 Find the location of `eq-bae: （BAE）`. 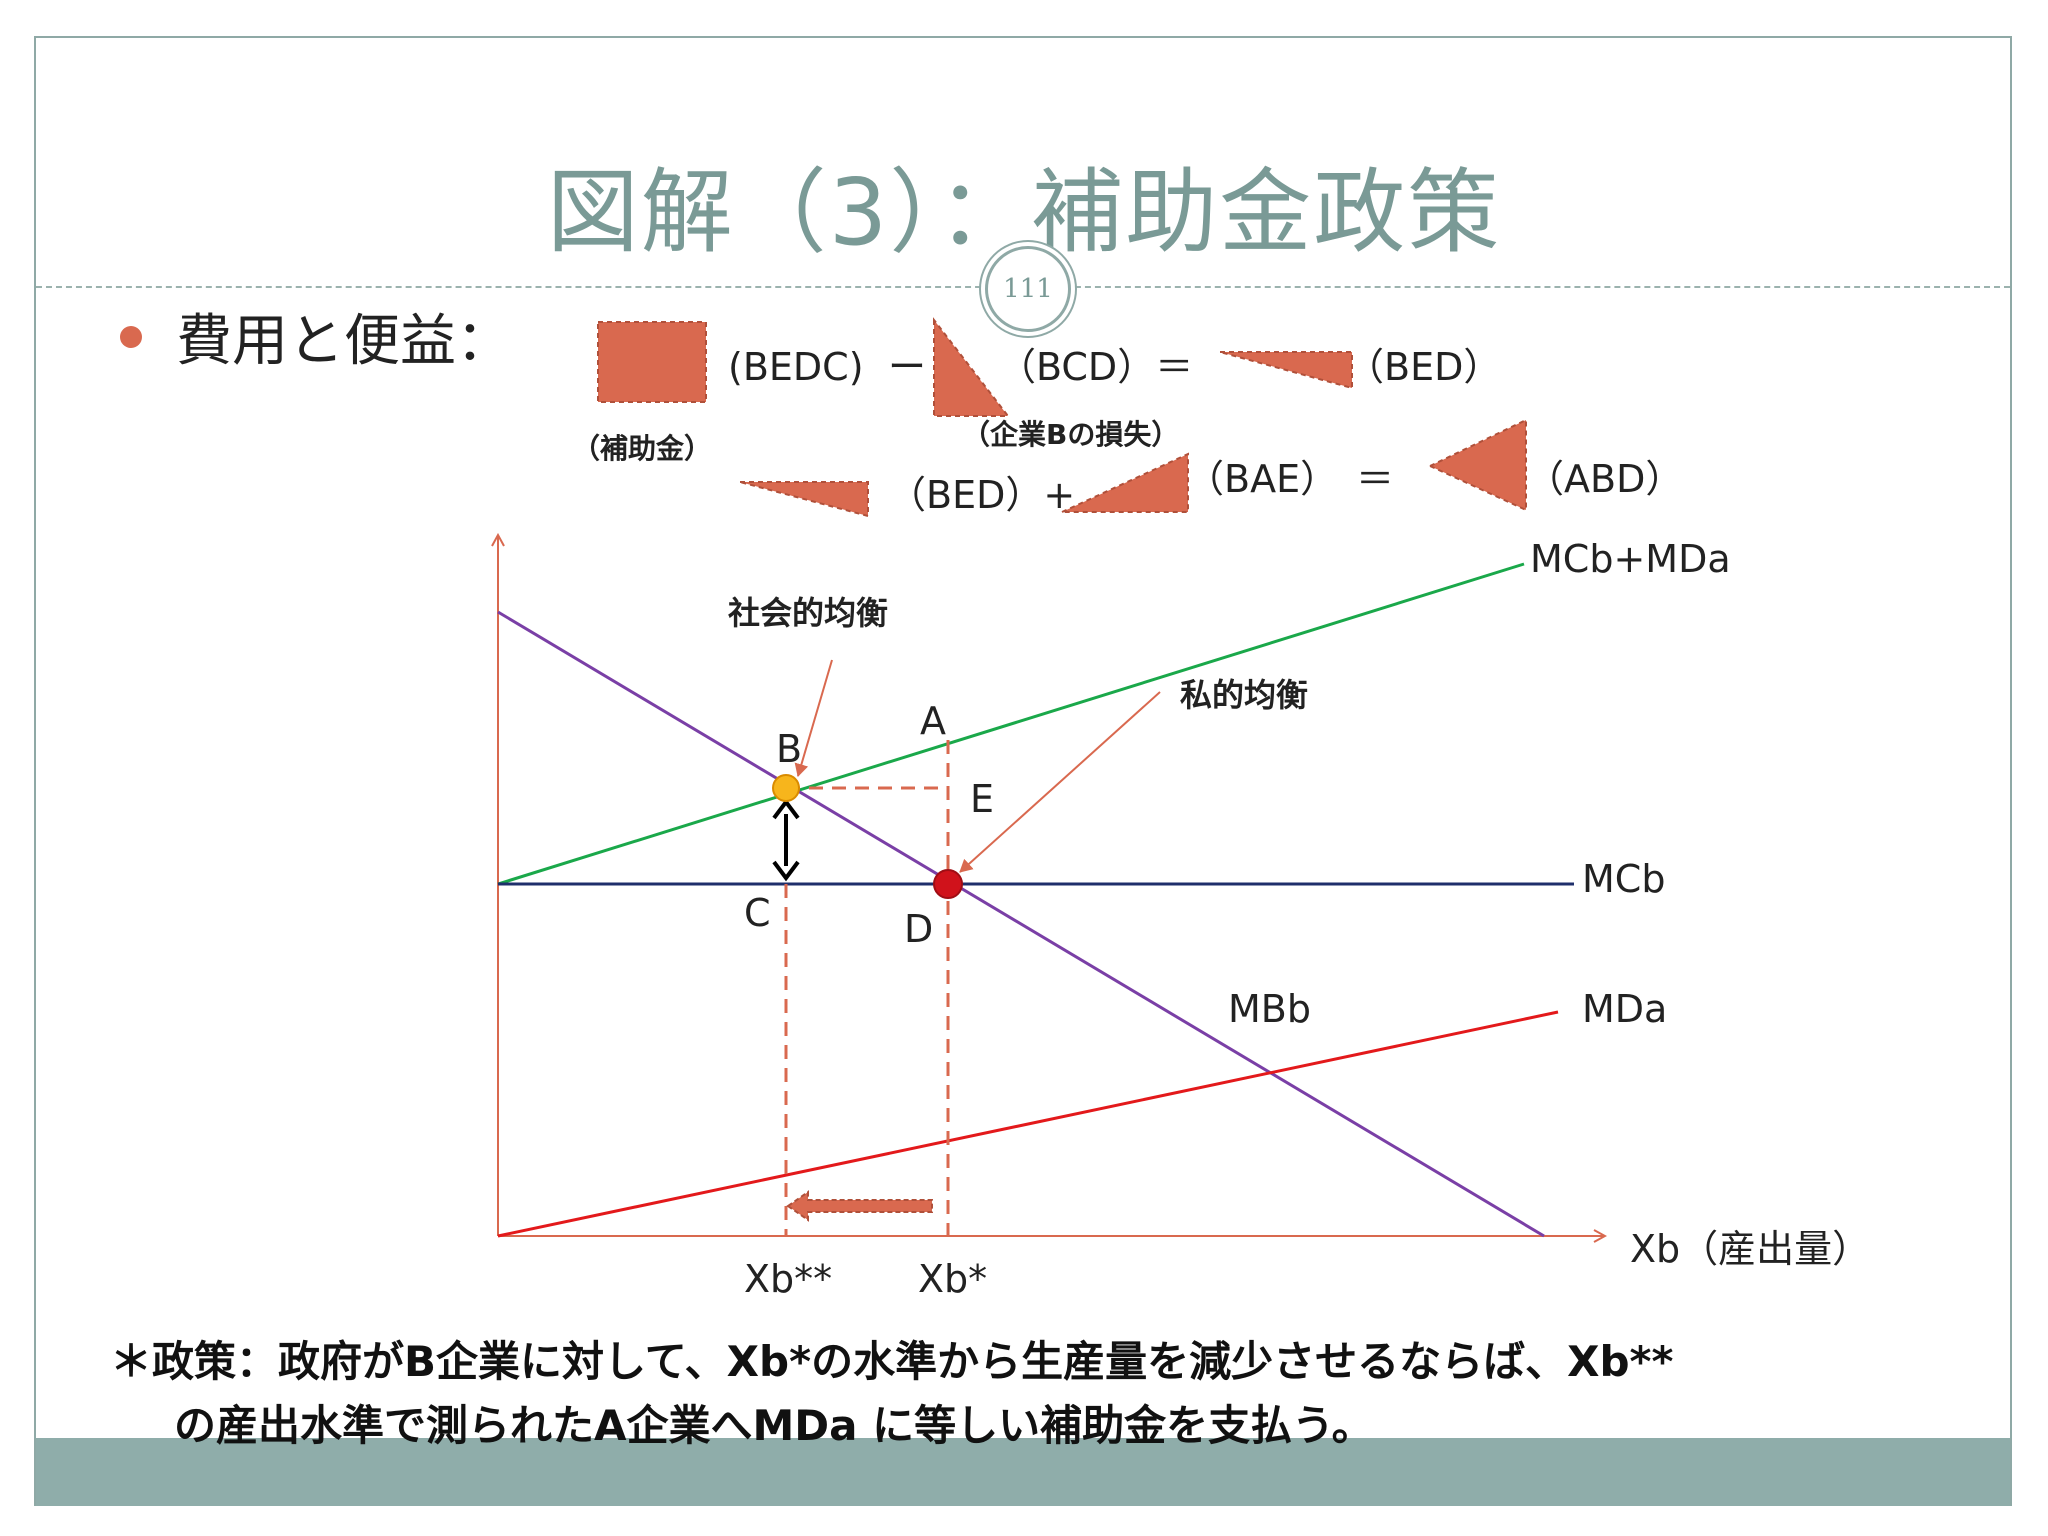

eq-bae: （BAE） is located at coordinates (1262, 479).